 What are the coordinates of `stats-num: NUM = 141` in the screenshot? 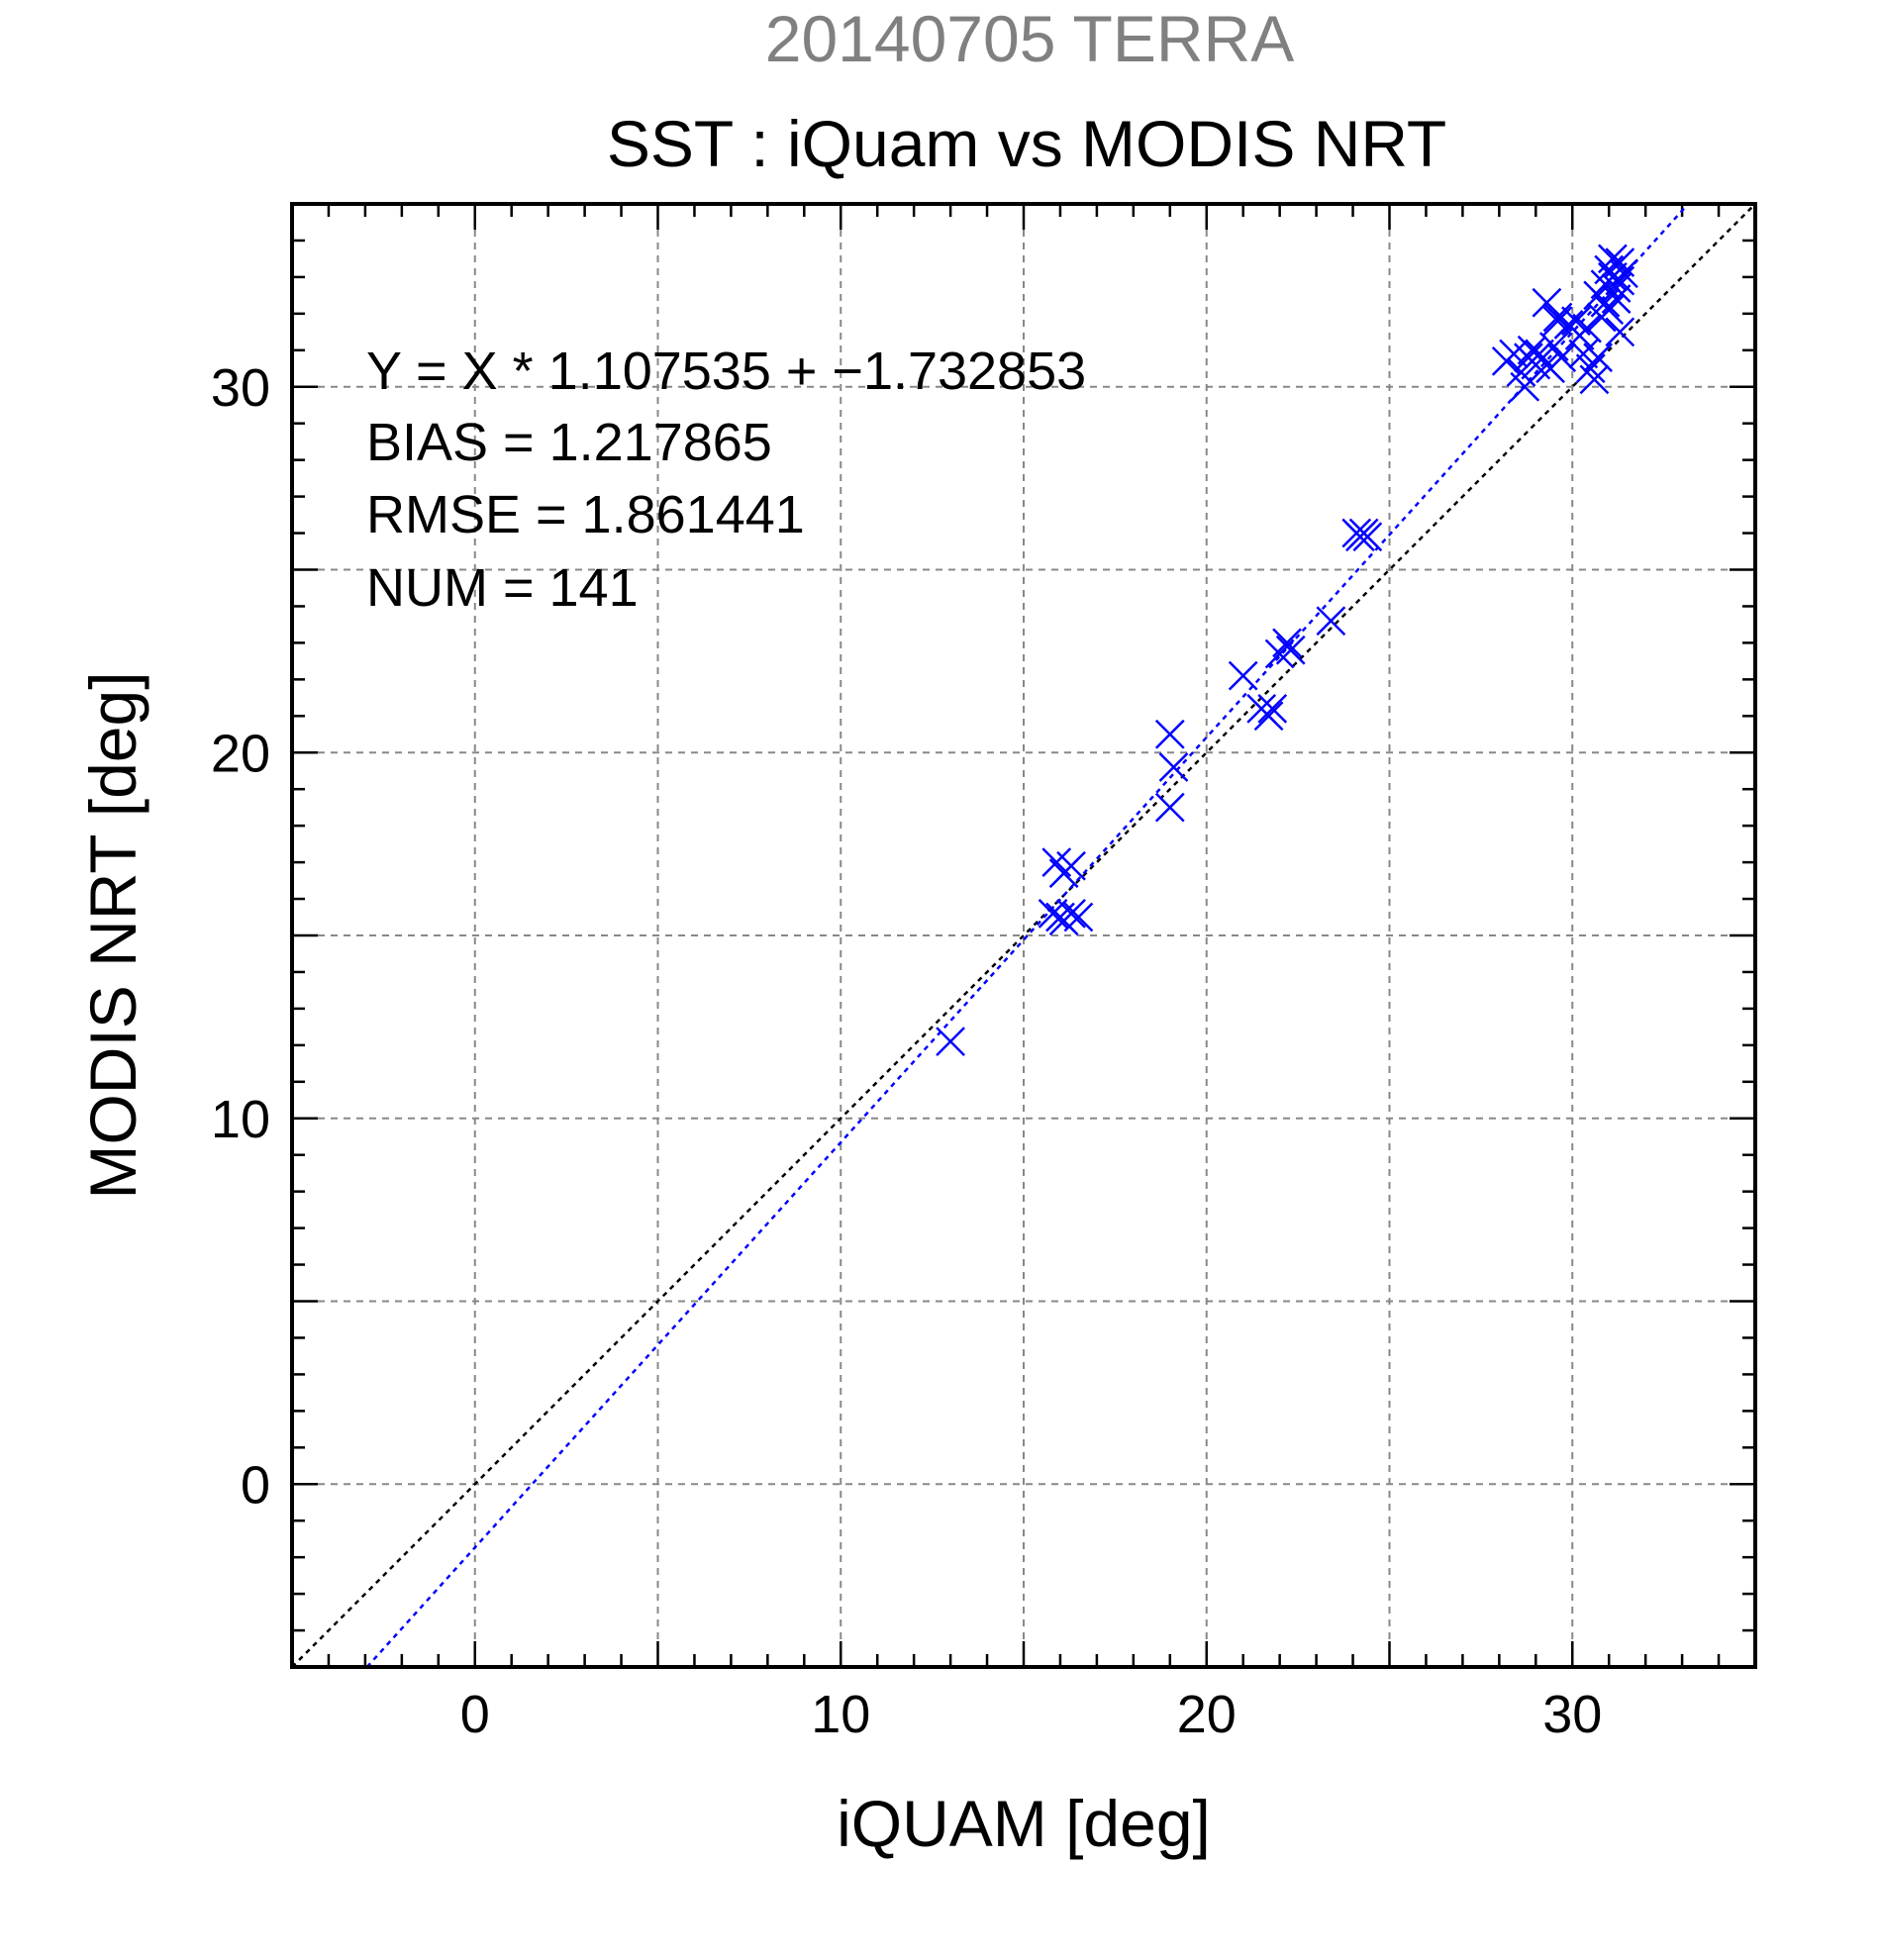 It's located at (503, 588).